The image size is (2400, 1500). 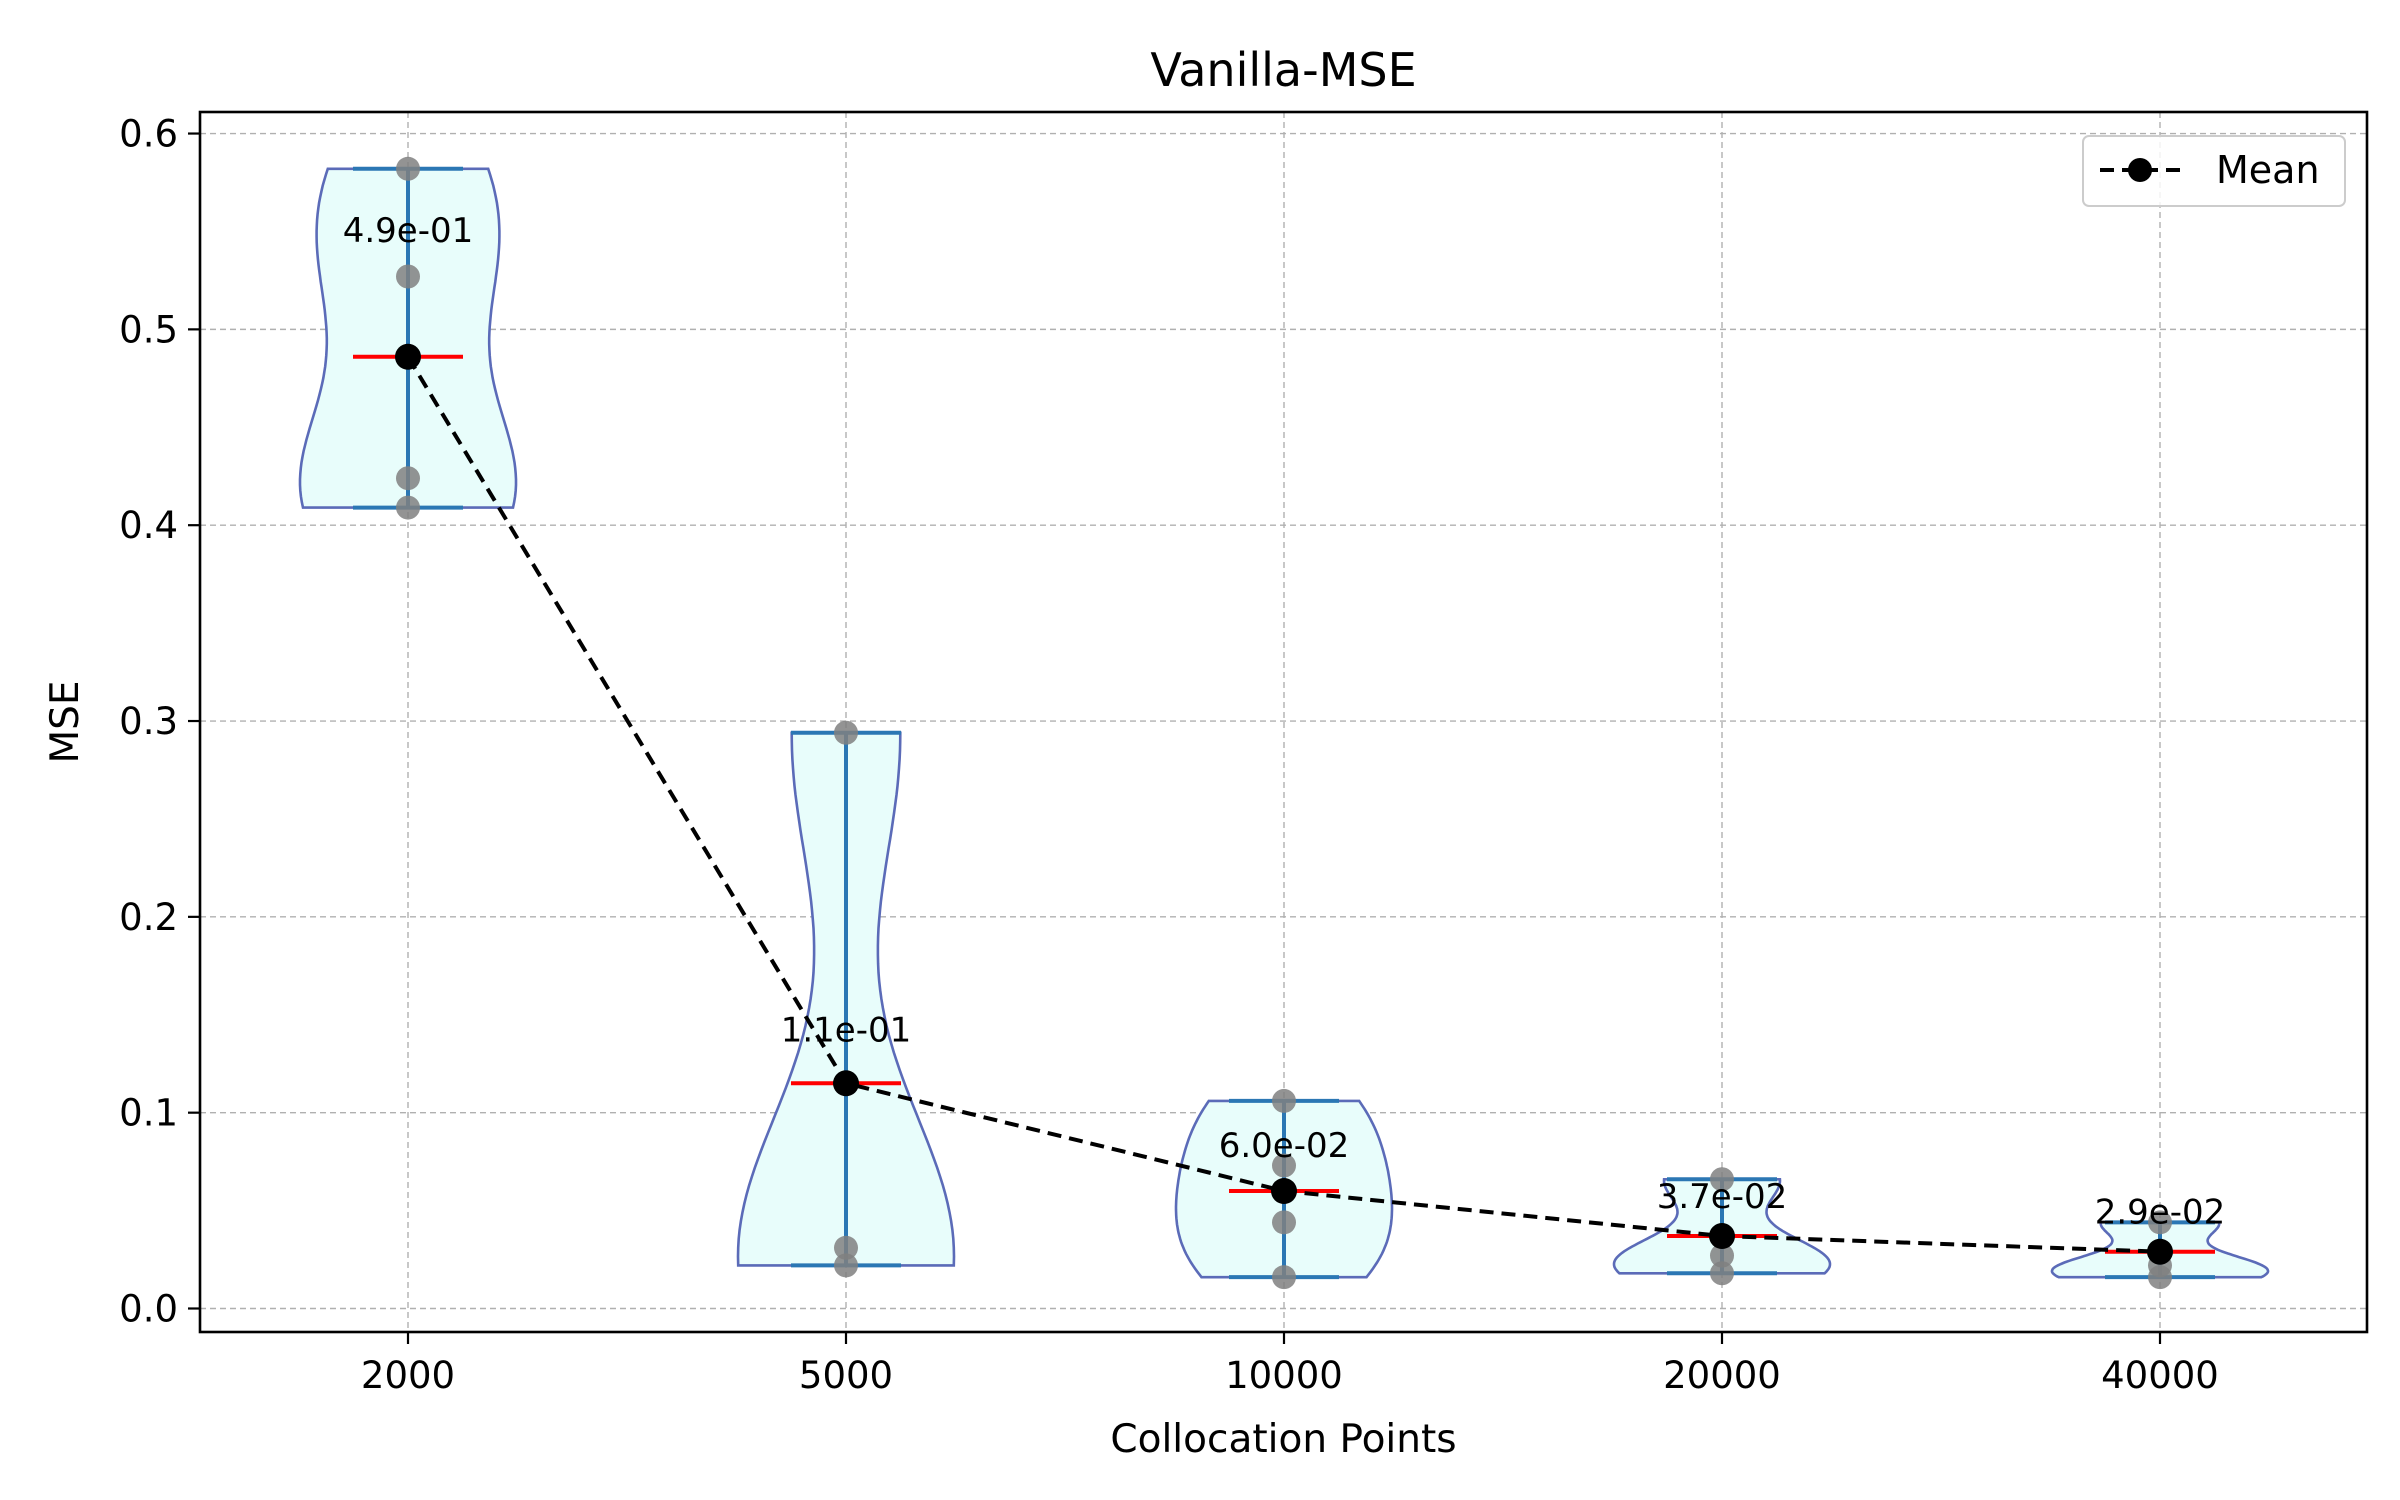 I want to click on data-label: 2.9e-02, so click(x=2160, y=1213).